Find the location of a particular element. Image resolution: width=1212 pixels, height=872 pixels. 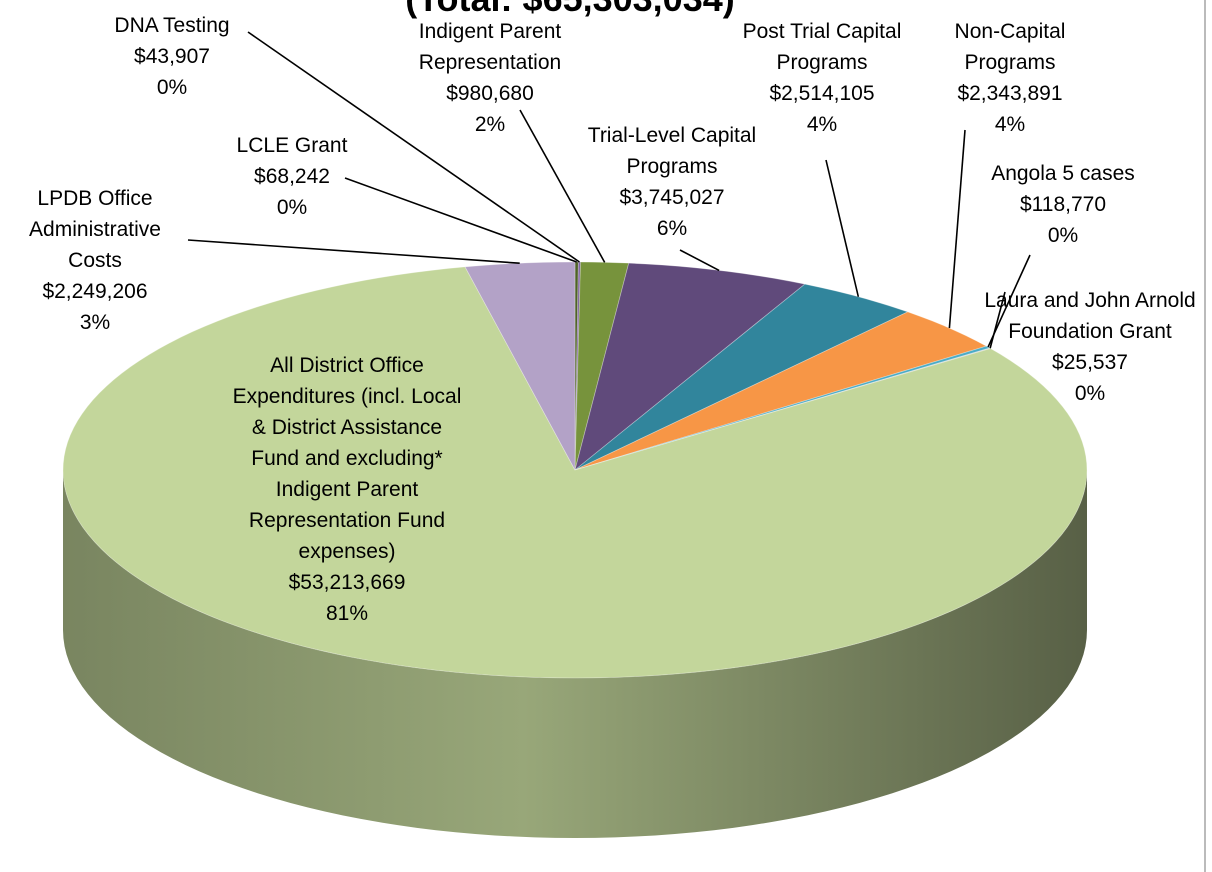

label-value: $43,907 is located at coordinates (172, 56).